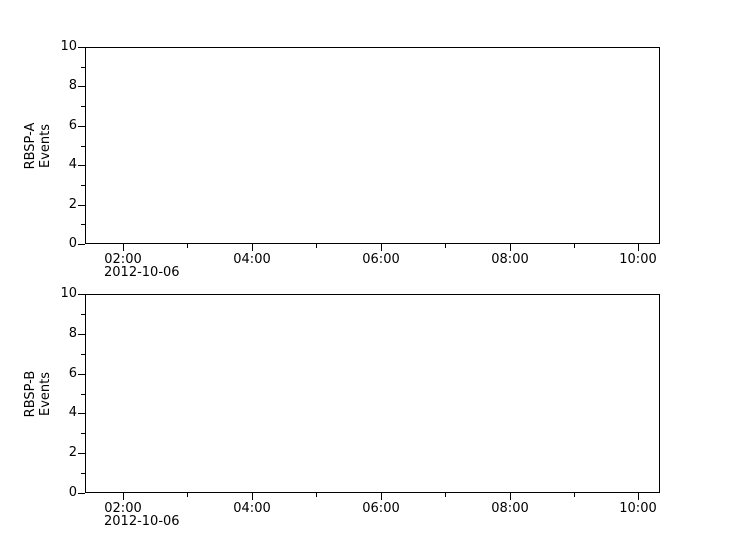  I want to click on y-axis-title-rbsp-b: RBSP-B Events, so click(38, 394).